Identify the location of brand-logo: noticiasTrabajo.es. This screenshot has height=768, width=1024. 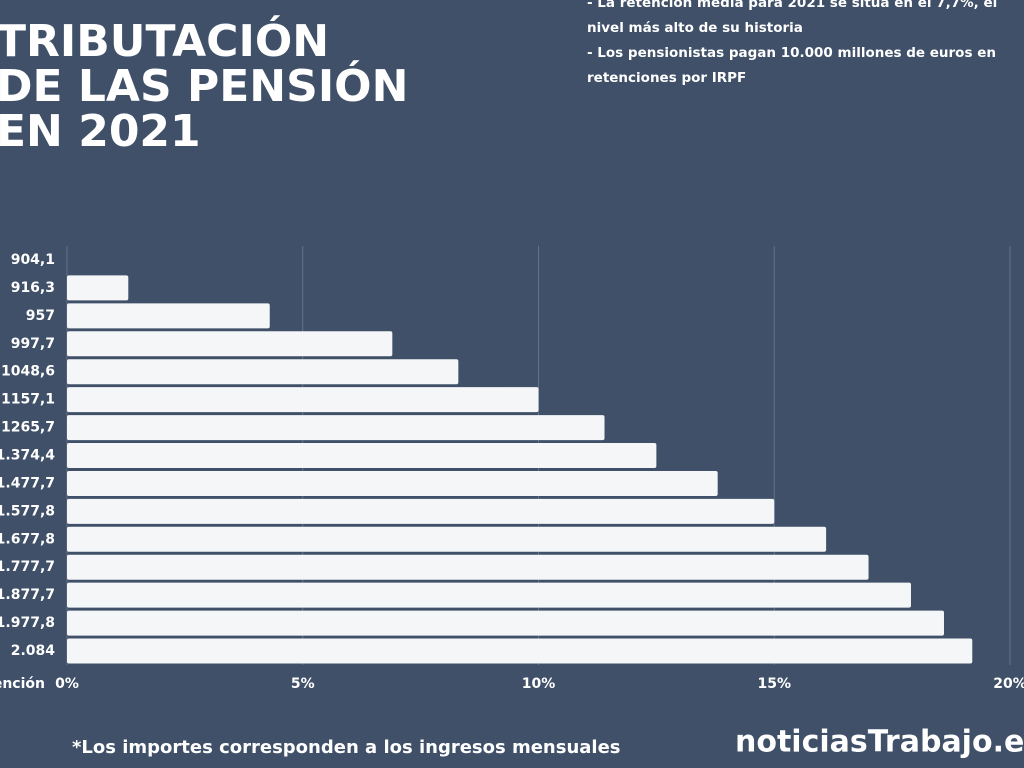
(879, 742).